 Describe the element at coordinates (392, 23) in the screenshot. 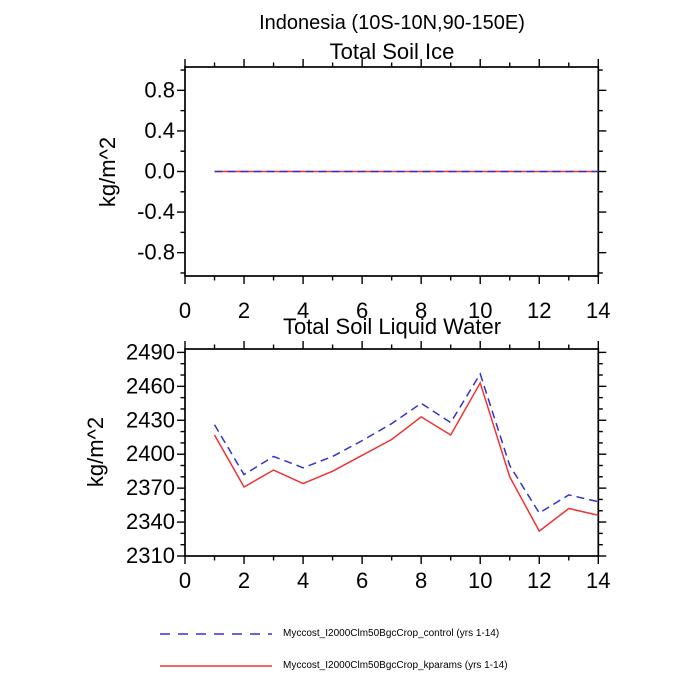

I see `main-title: Indonesia (10S-10N,90-150E)` at that location.